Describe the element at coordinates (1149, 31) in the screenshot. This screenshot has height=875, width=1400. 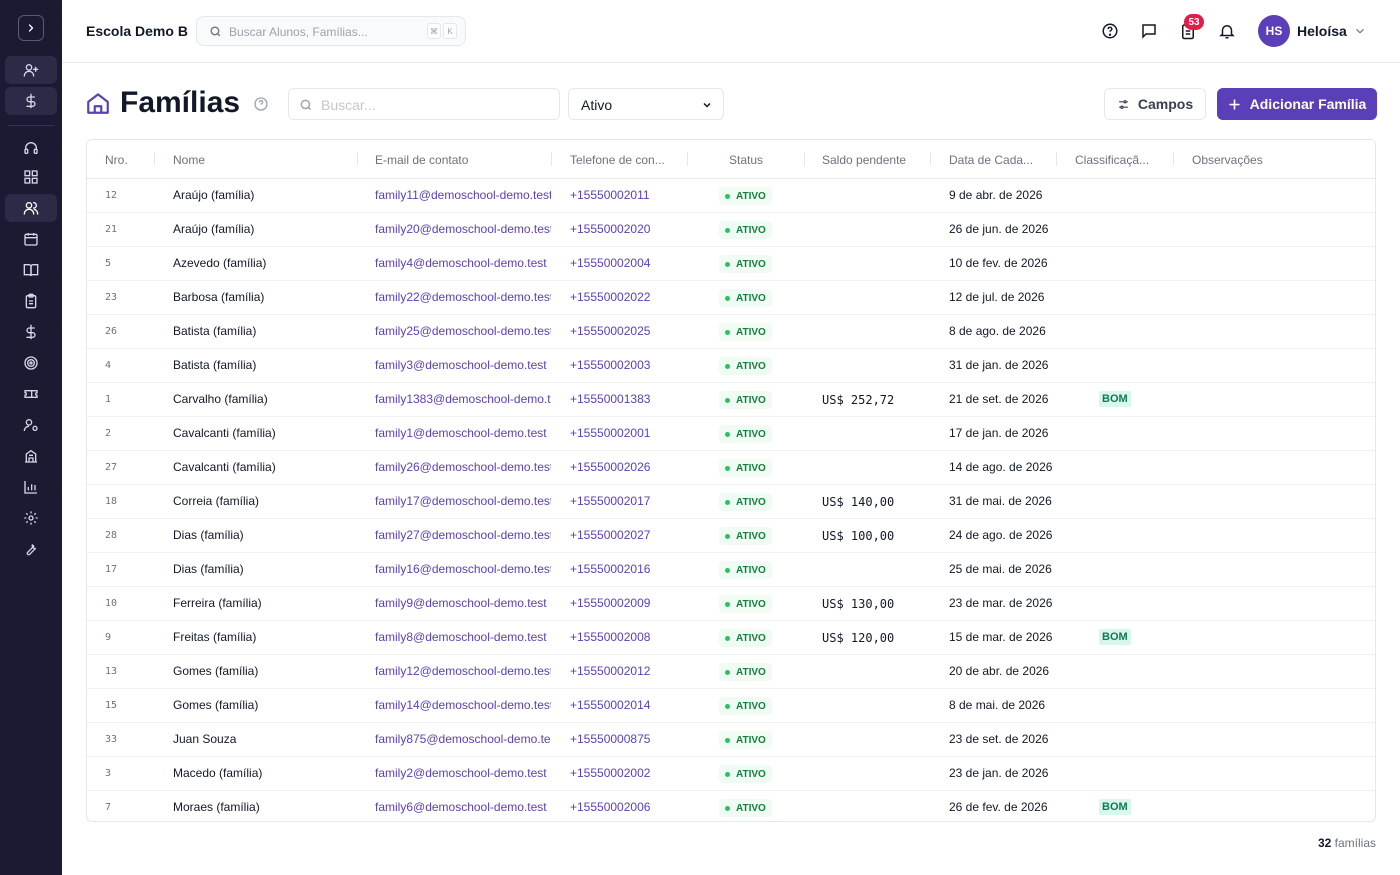
I see `messages-button` at that location.